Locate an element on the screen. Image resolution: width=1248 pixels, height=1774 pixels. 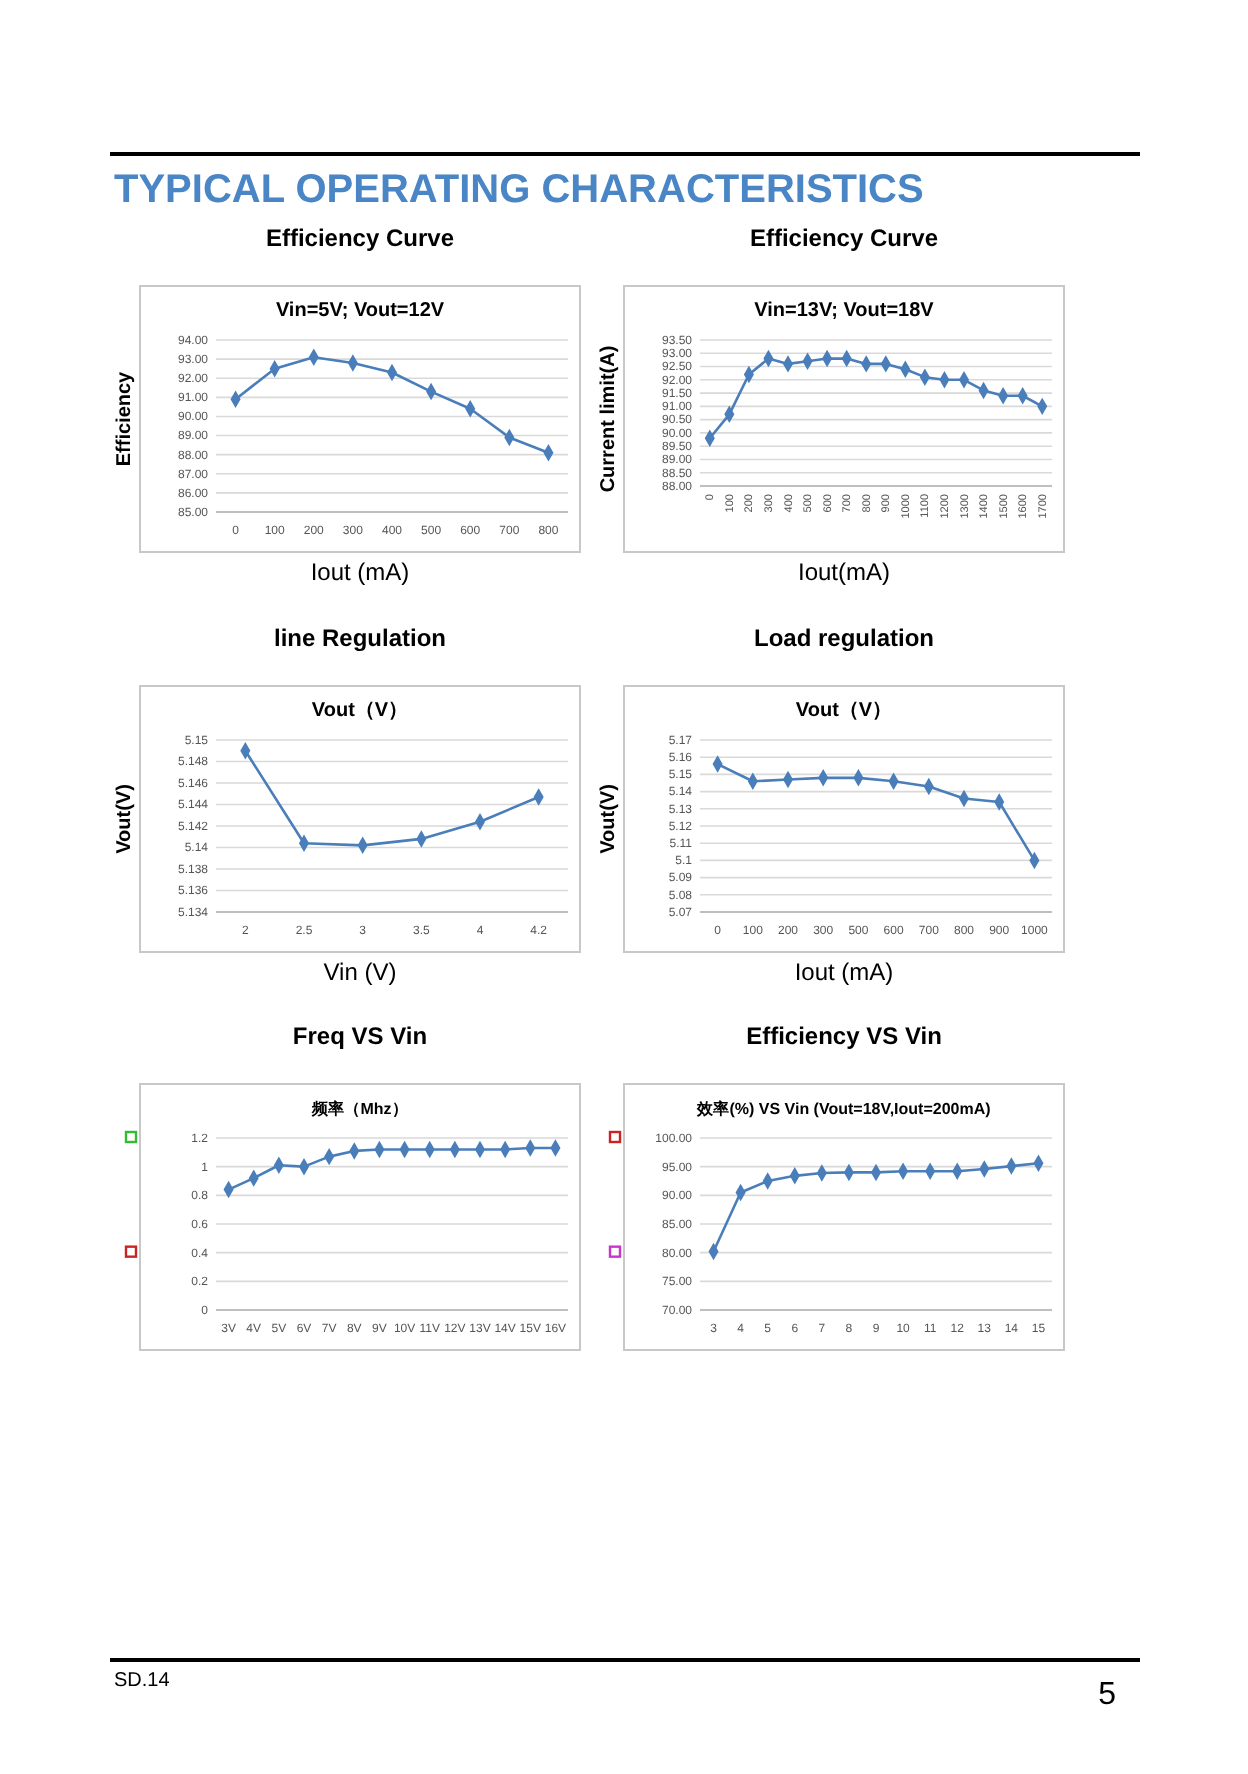
chart-subtitle: Vin=5V; Vout=12V is located at coordinates (360, 311).